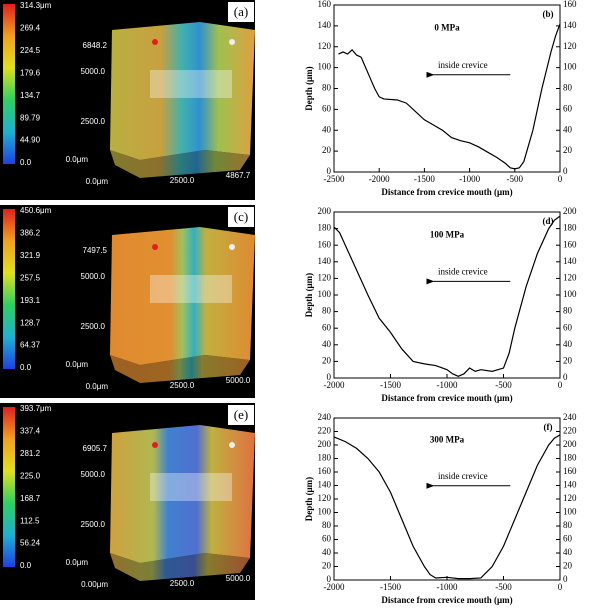 This screenshot has width=600, height=612. Describe the element at coordinates (309, 499) in the screenshot. I see `y-axis-label: Depth (μm)` at that location.